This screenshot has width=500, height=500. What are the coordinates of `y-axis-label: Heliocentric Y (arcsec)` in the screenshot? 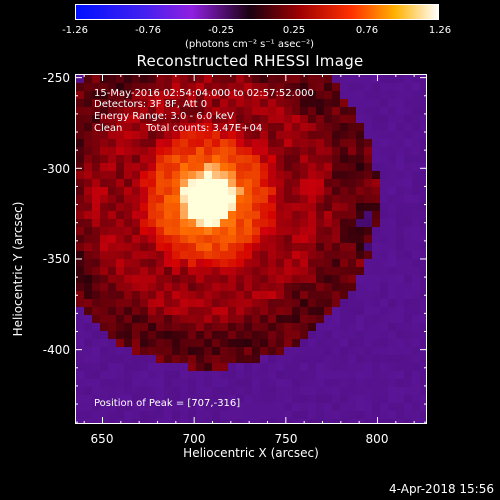 It's located at (18, 269).